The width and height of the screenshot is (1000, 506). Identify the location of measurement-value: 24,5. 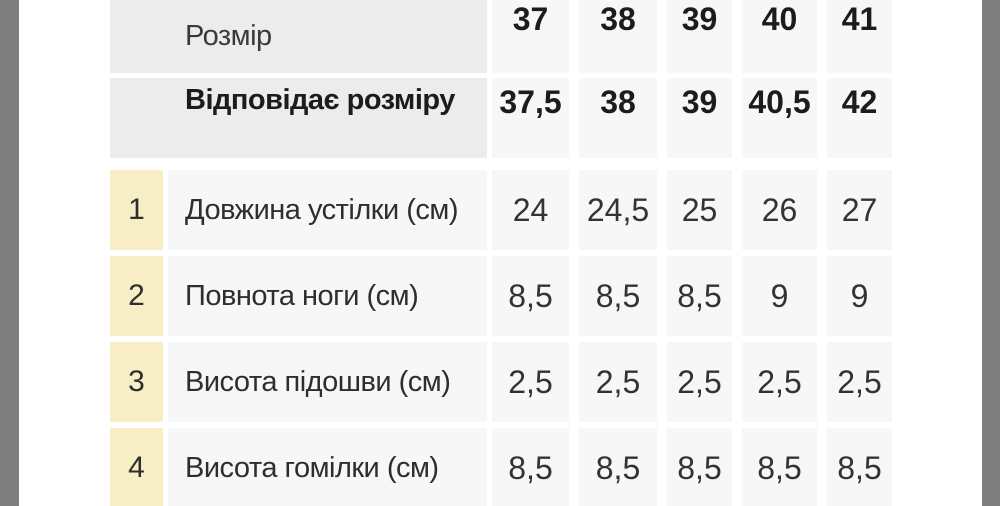
(618, 210).